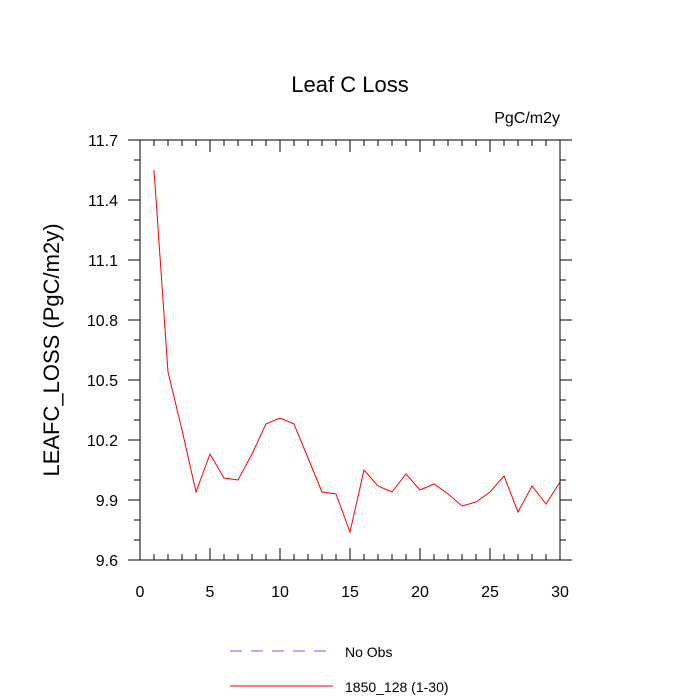 Image resolution: width=700 pixels, height=700 pixels. What do you see at coordinates (102, 381) in the screenshot?
I see `y-tick-label: 10.5` at bounding box center [102, 381].